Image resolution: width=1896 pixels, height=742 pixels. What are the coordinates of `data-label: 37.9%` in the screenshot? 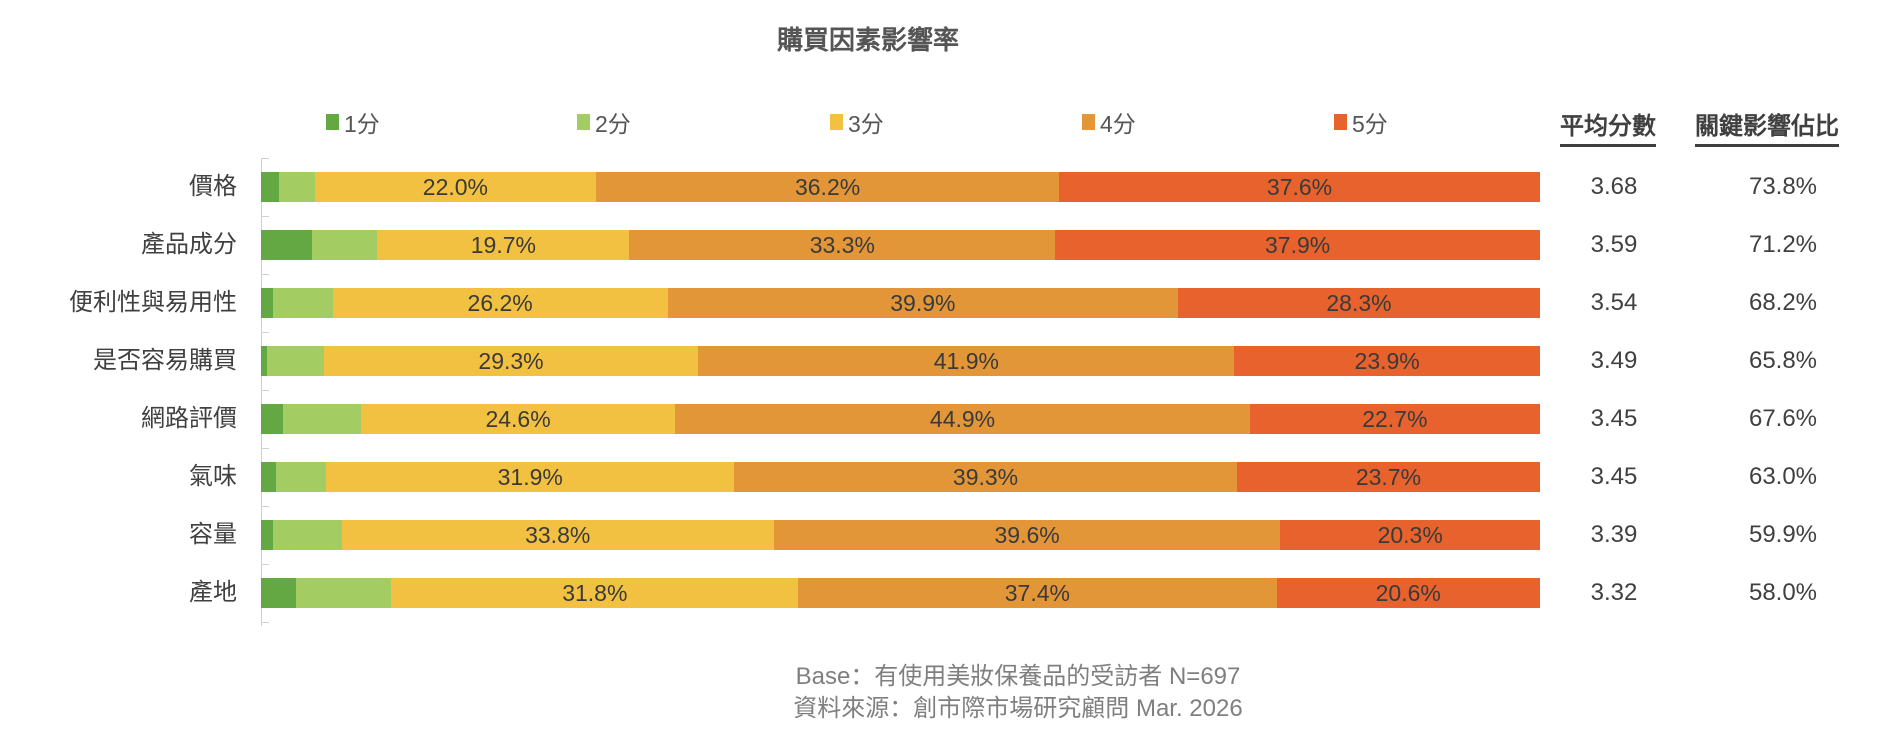 It's located at (1298, 244).